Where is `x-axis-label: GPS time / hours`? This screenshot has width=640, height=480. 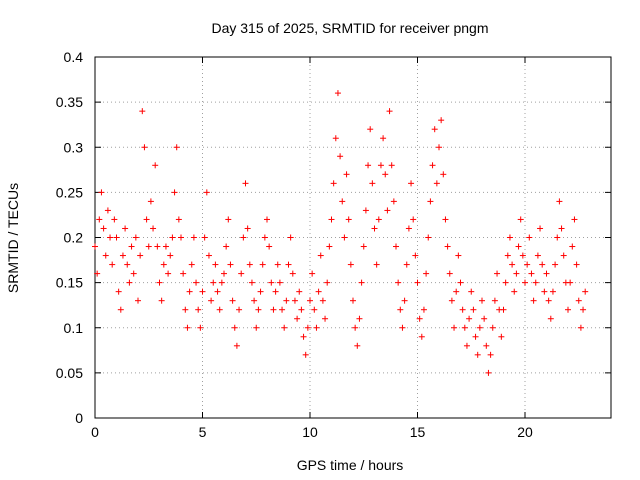 x-axis-label: GPS time / hours is located at coordinates (350, 465).